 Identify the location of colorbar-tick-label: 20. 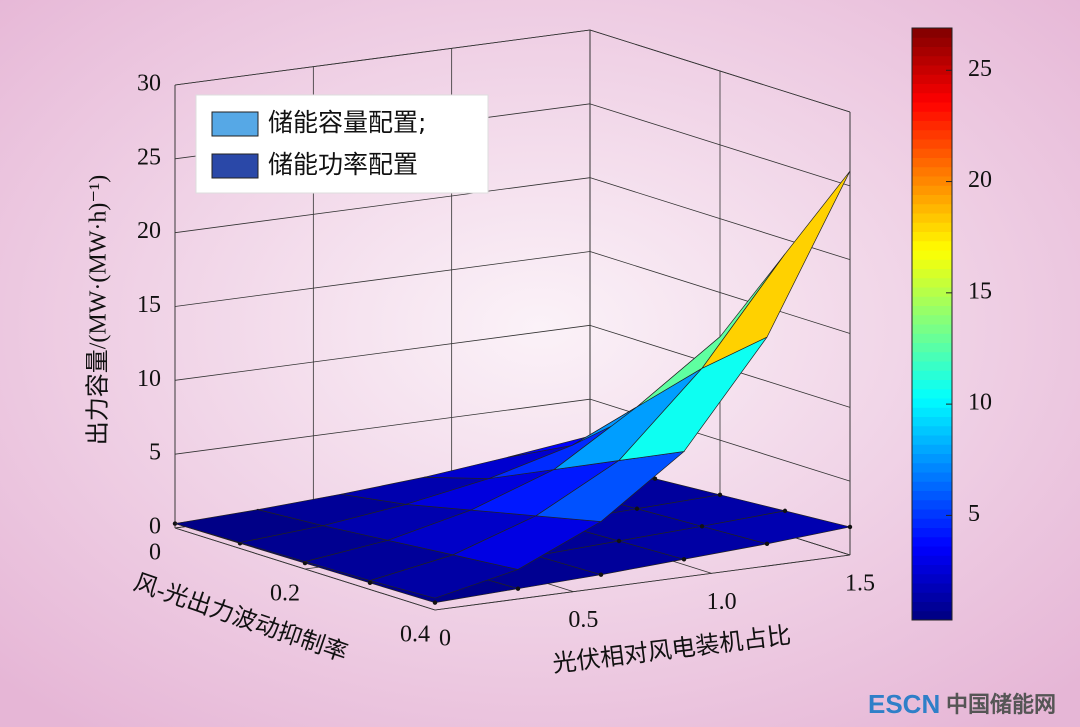
(980, 180).